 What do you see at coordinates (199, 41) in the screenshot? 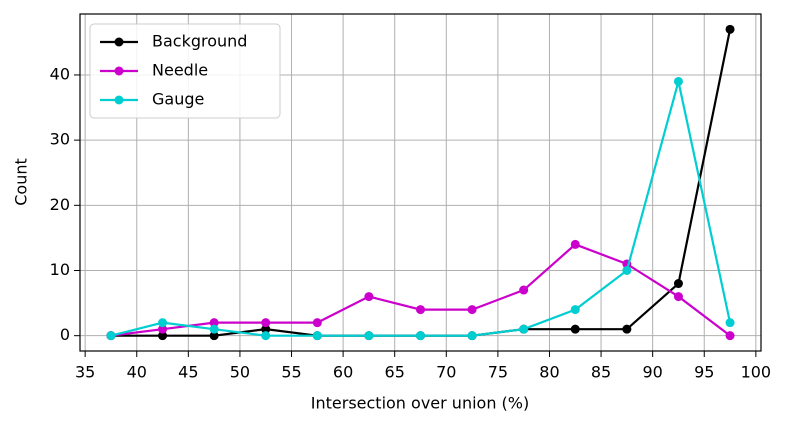
I see `legend-label: Background` at bounding box center [199, 41].